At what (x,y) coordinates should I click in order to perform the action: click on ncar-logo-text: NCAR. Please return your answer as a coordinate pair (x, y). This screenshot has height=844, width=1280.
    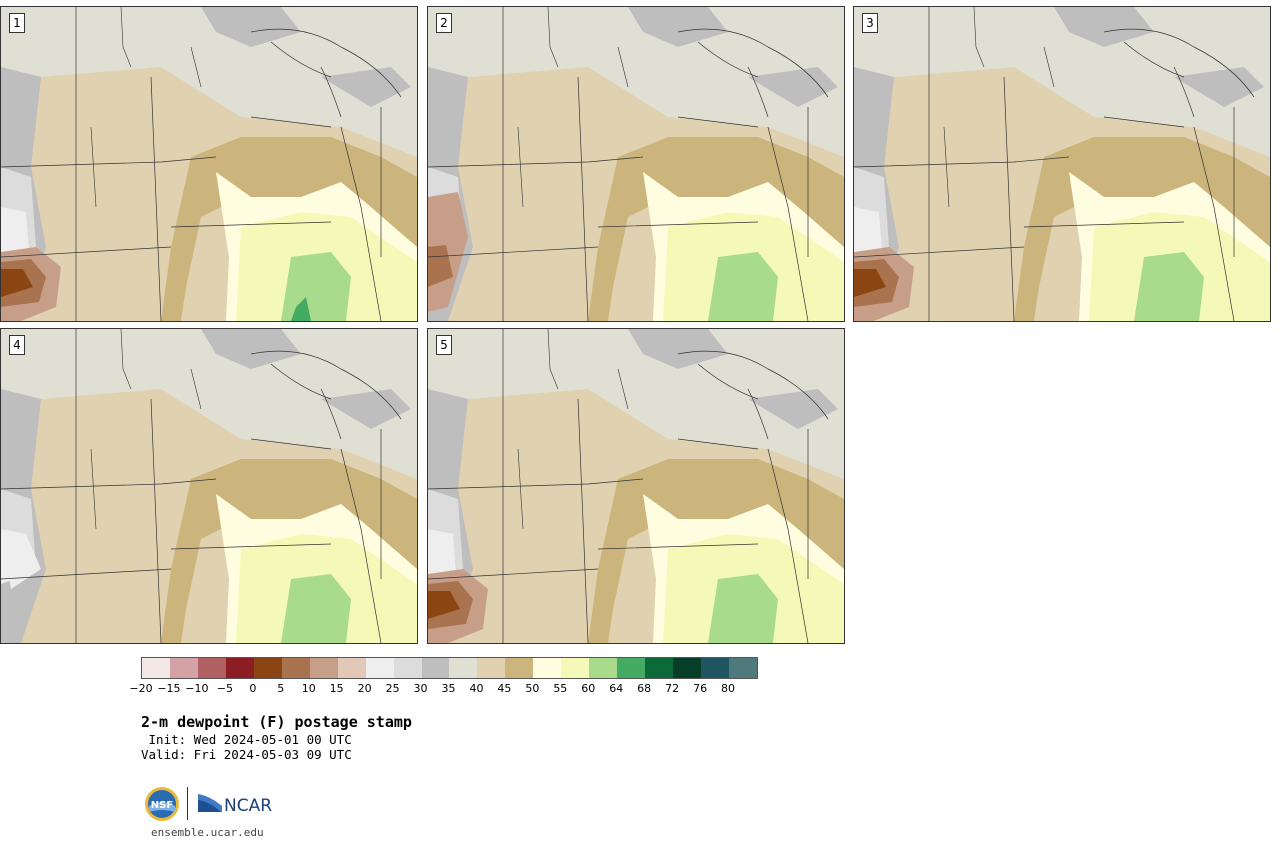
    Looking at the image, I should click on (248, 805).